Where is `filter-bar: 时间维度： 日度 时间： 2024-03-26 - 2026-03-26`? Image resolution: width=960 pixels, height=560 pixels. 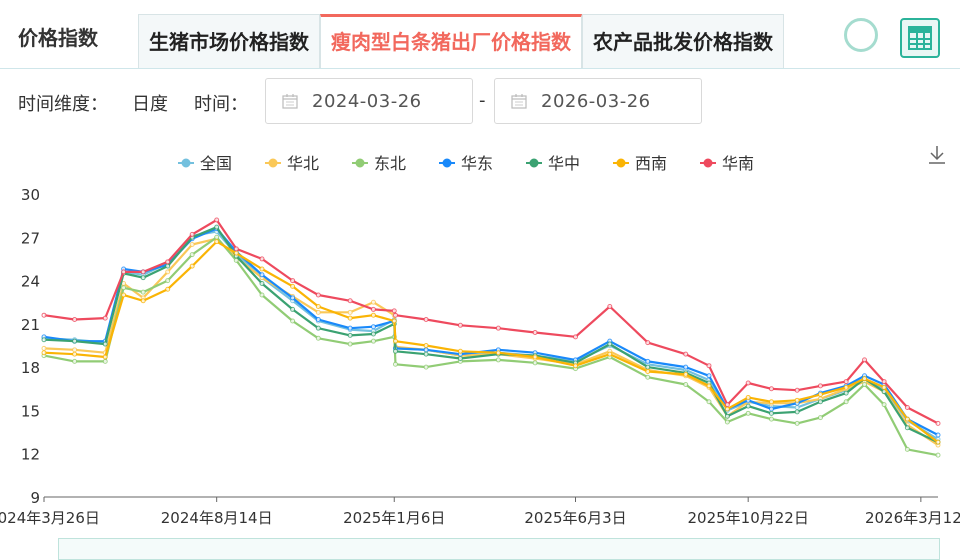 filter-bar: 时间维度： 日度 时间： 2024-03-26 - 2026-03-26 is located at coordinates (480, 105).